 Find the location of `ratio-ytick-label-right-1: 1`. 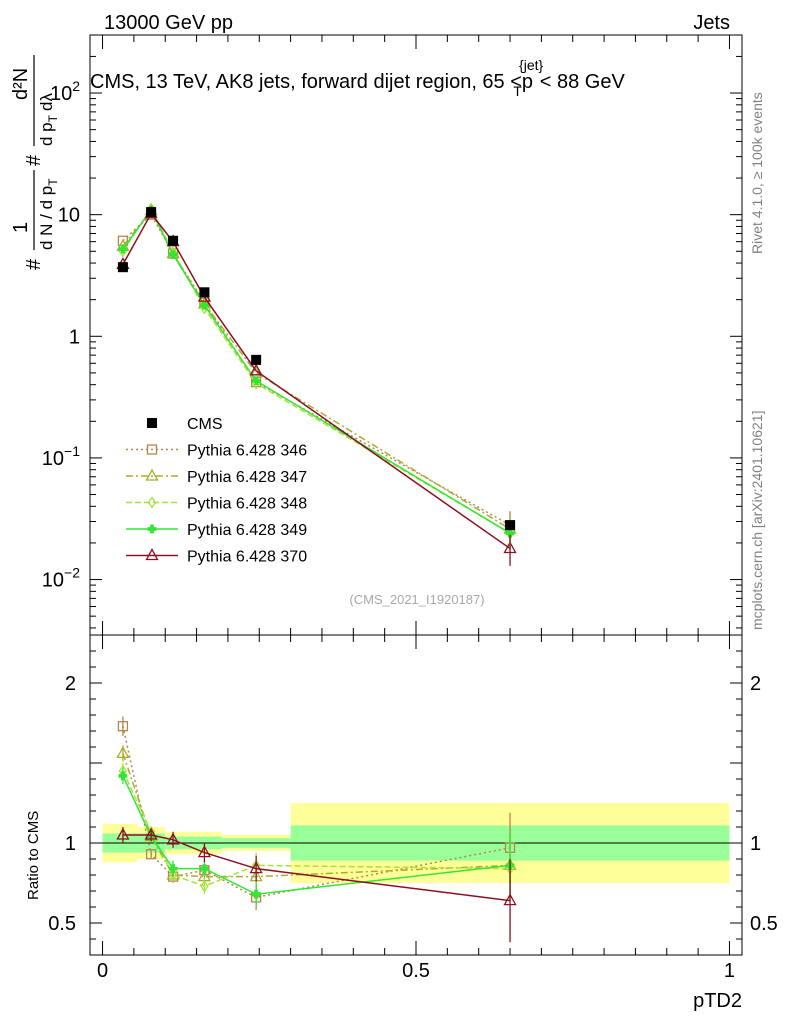

ratio-ytick-label-right-1: 1 is located at coordinates (755, 844).